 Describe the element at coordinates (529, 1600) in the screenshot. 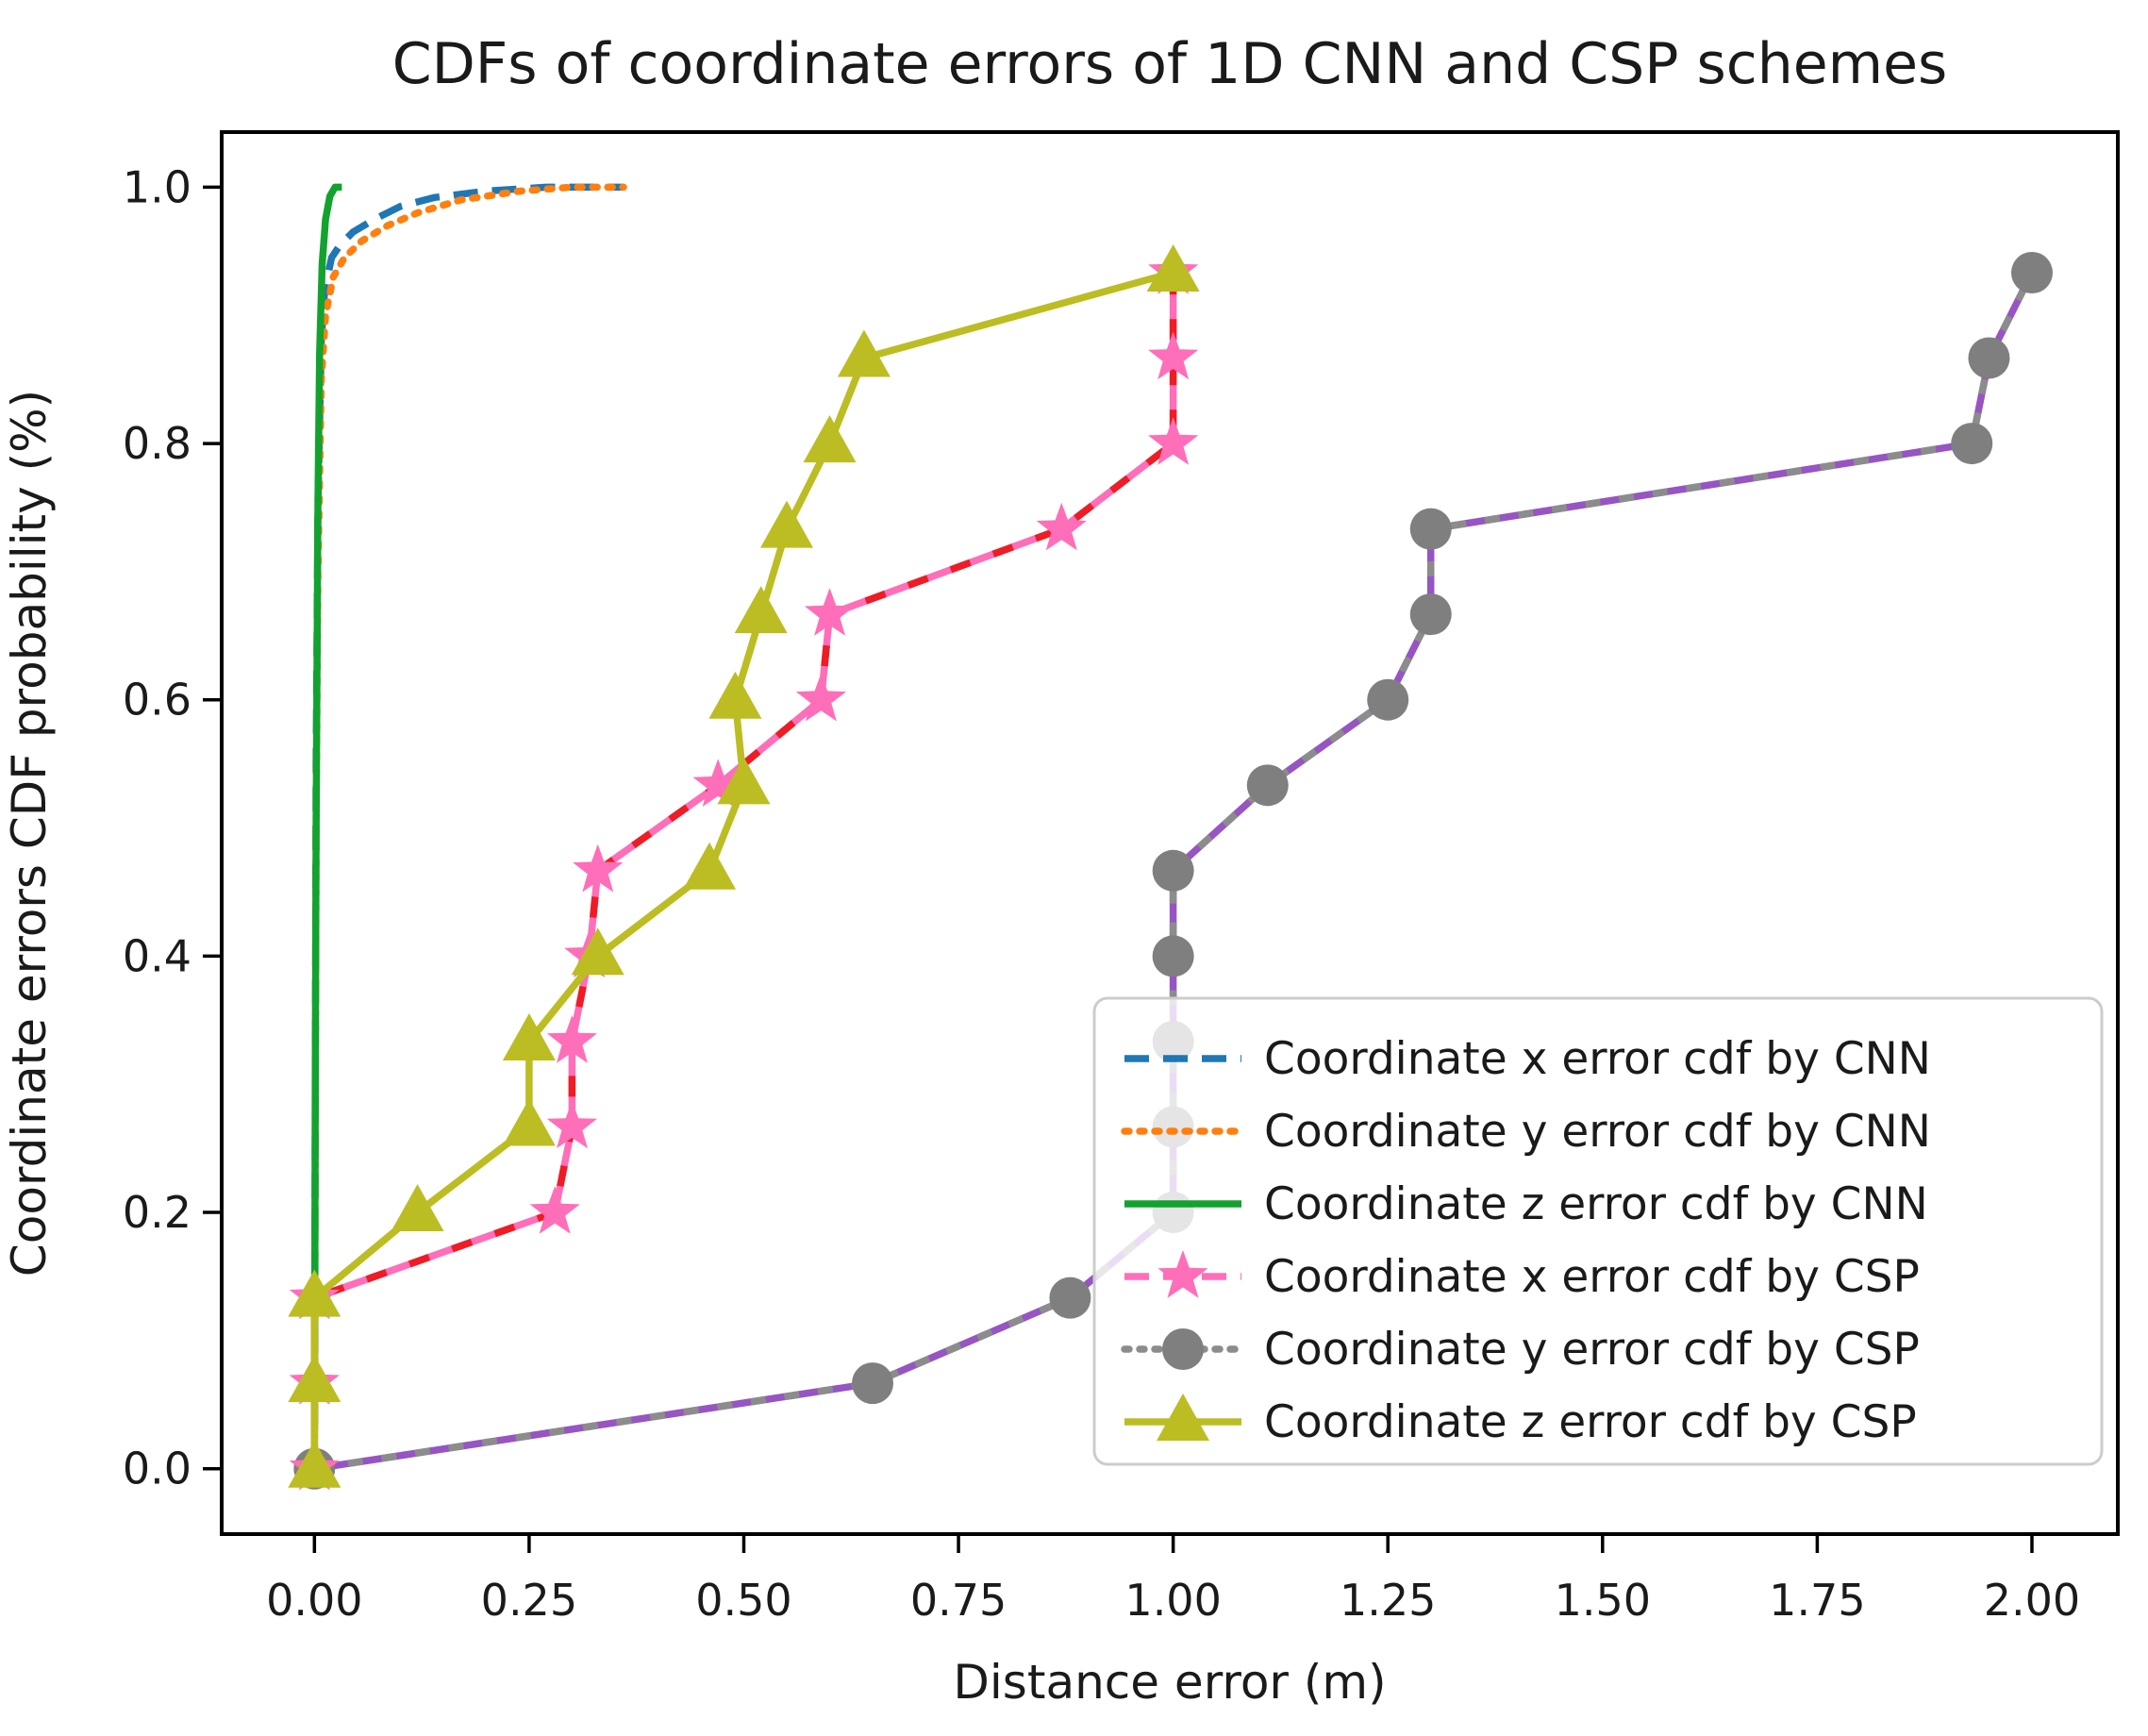

I see `x-tick-label: 0.25` at that location.